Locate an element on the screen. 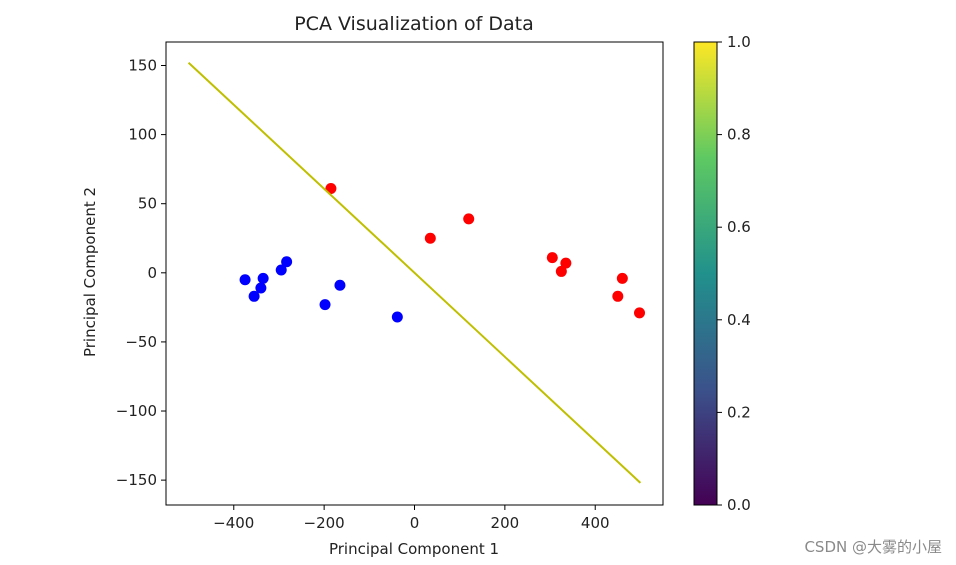  x-axis-label: Principal Component 1 is located at coordinates (414, 549).